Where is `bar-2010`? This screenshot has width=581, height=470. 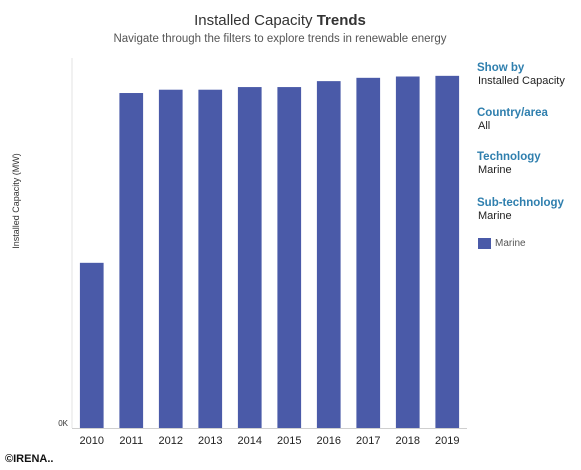
bar-2010 is located at coordinates (91, 345).